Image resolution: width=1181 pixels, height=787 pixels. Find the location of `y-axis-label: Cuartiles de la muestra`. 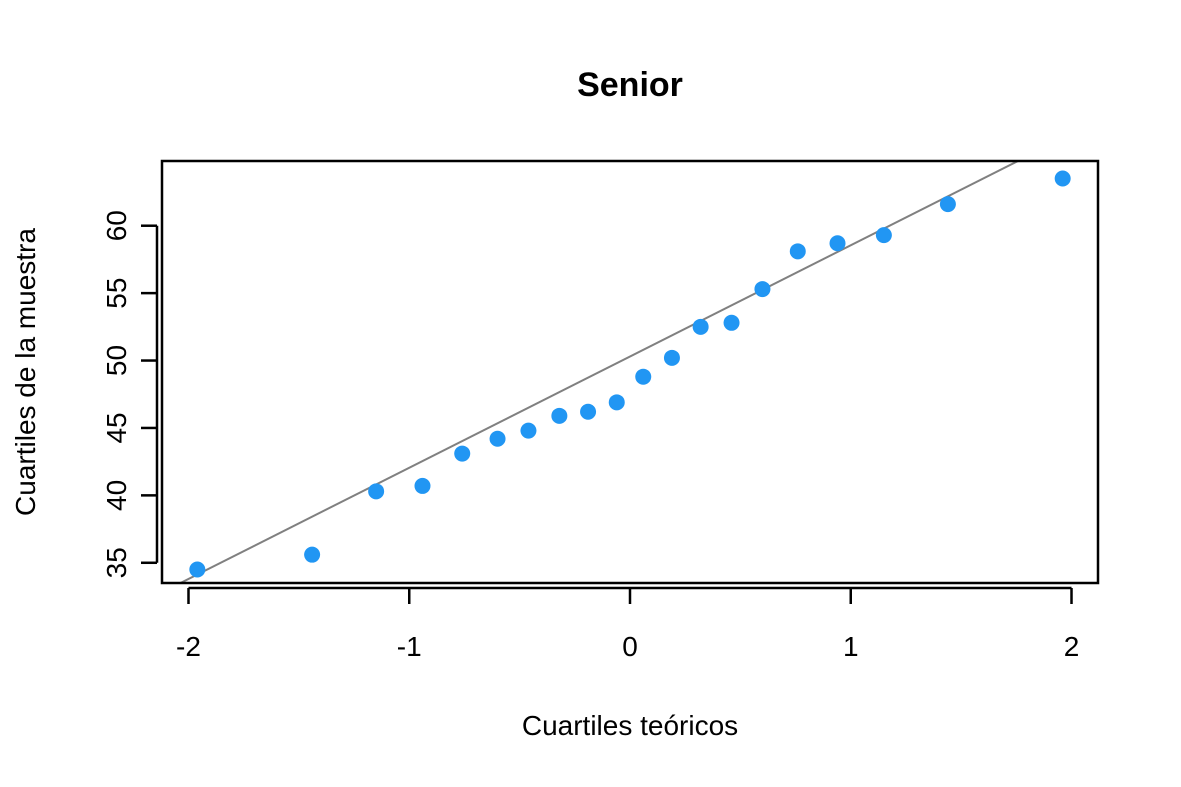

y-axis-label: Cuartiles de la muestra is located at coordinates (25, 372).